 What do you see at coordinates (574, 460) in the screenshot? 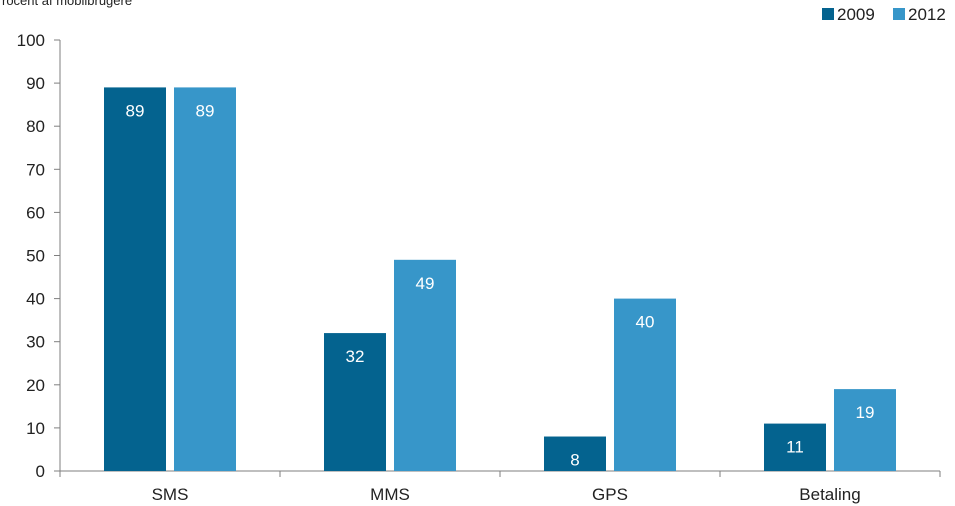
I see `data-label: 8` at bounding box center [574, 460].